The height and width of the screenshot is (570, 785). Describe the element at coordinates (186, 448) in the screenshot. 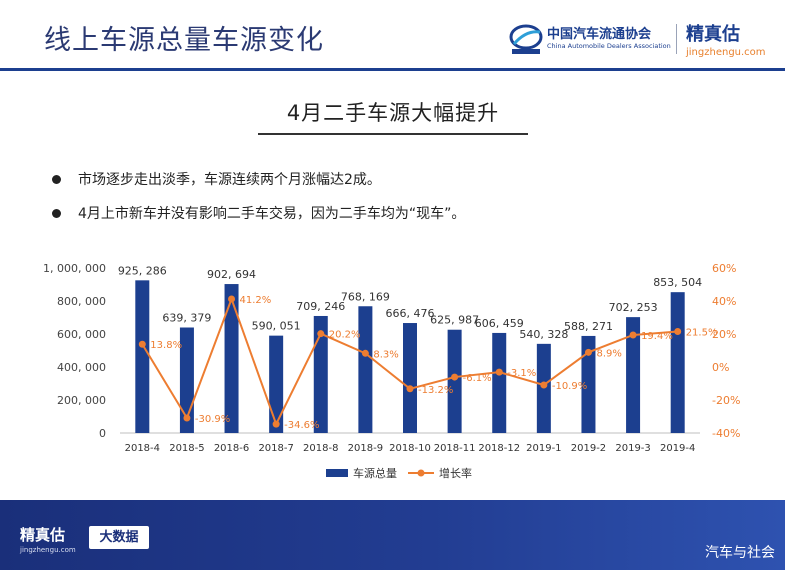

I see `x-tick-label: 2018-5` at that location.